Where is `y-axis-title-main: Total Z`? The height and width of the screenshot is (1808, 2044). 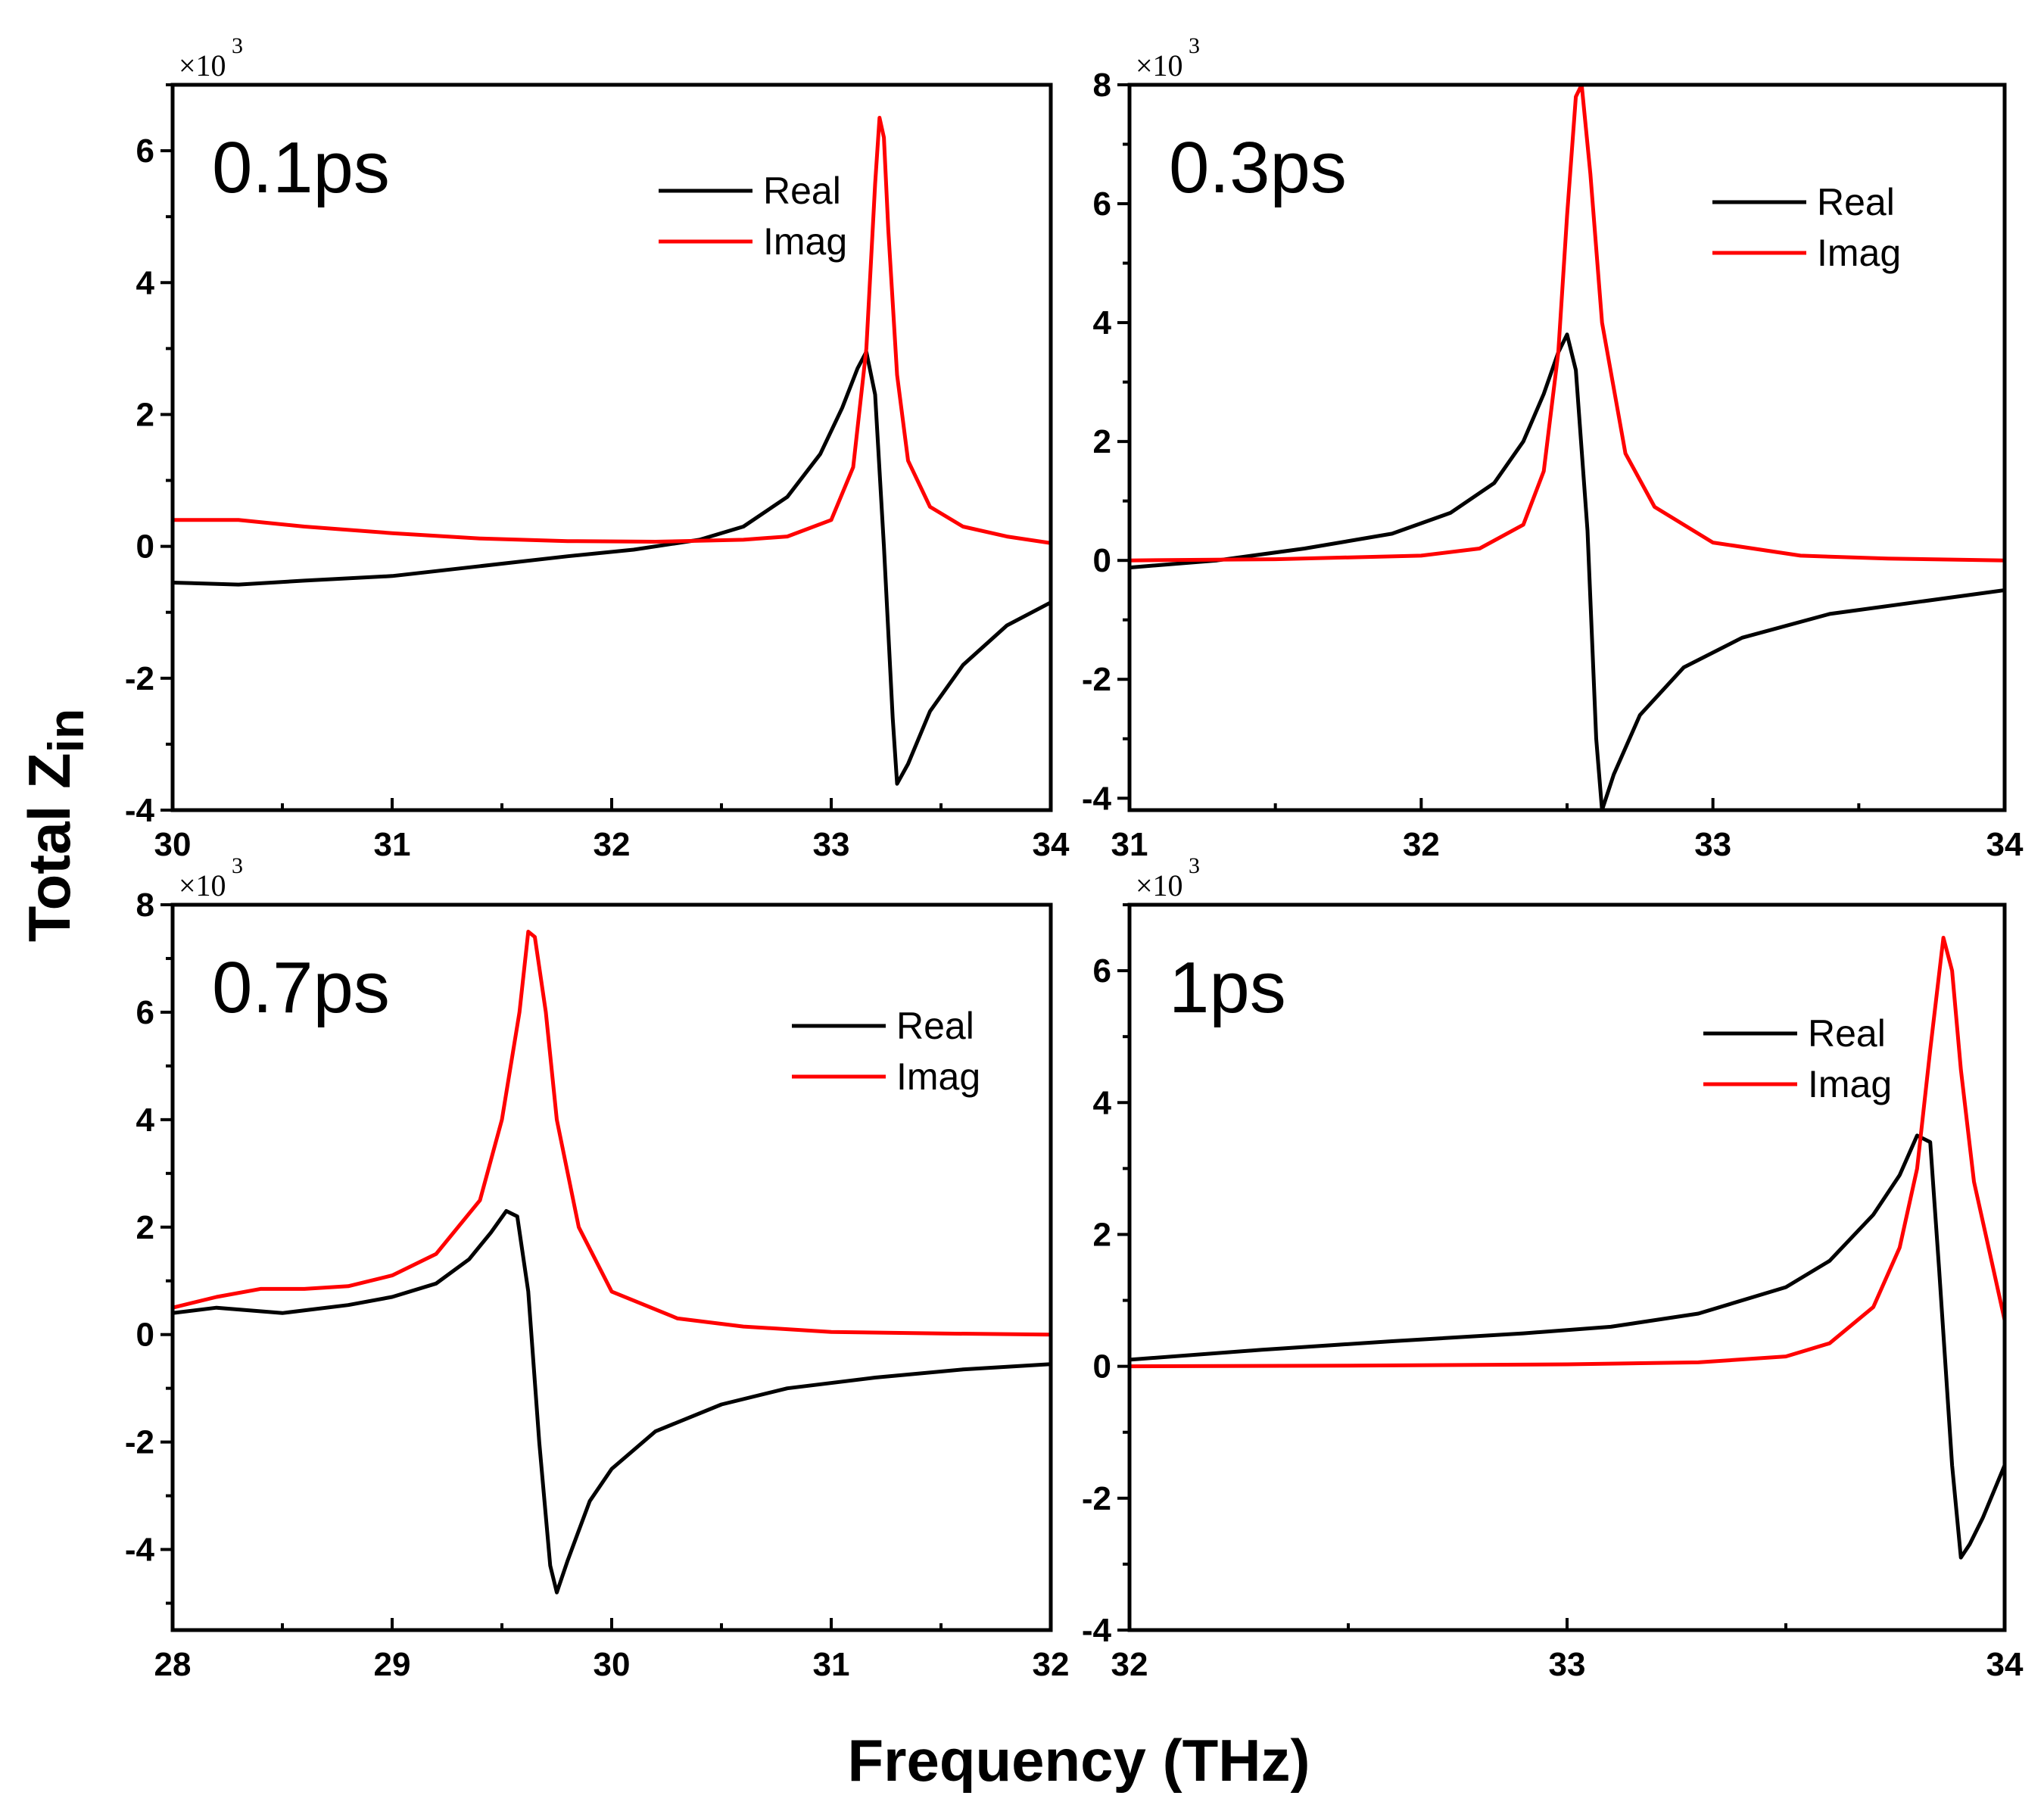
y-axis-title-main: Total Z is located at coordinates (50, 847).